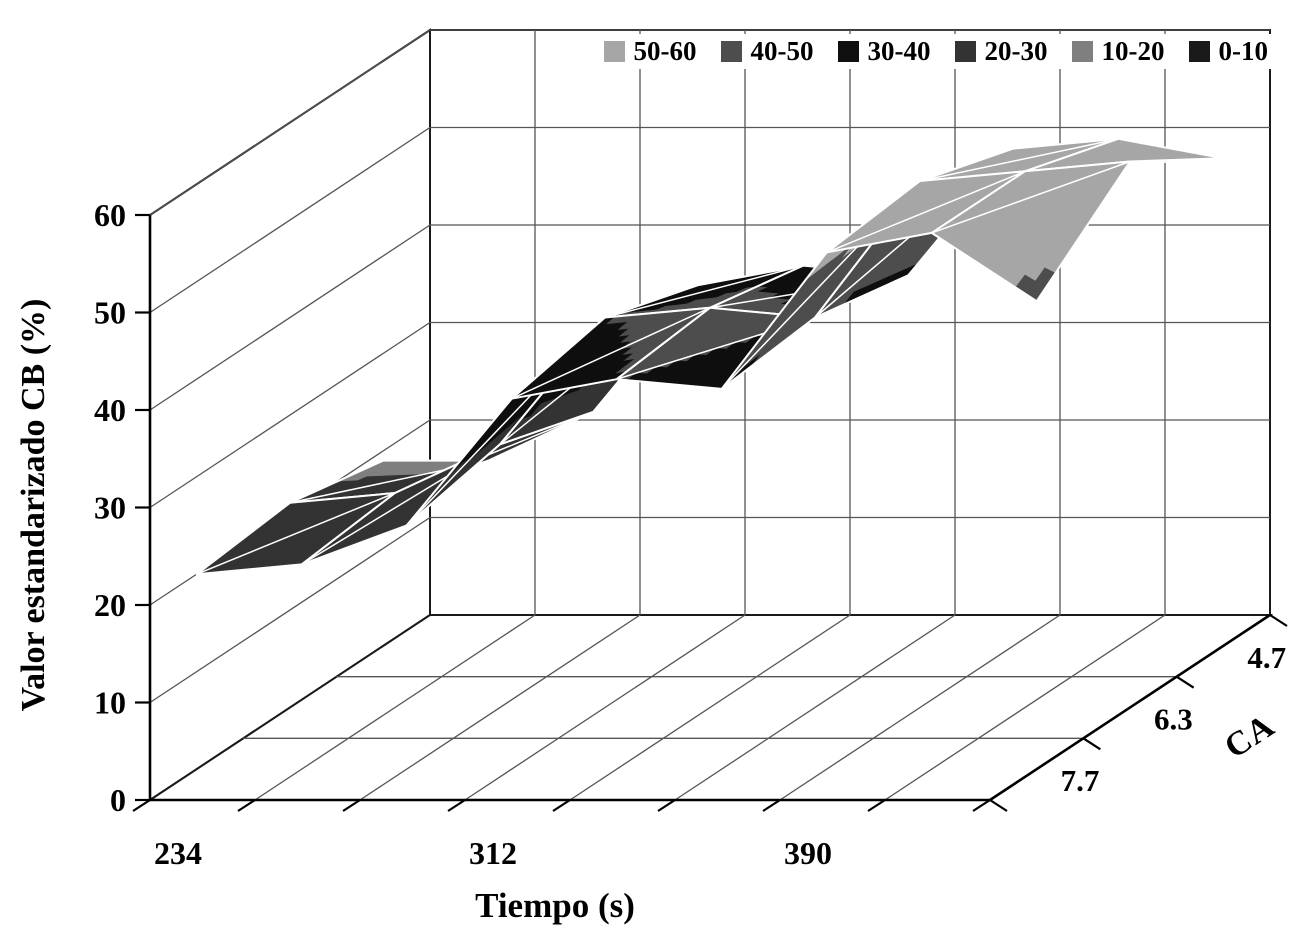 The height and width of the screenshot is (936, 1304). Describe the element at coordinates (33, 505) in the screenshot. I see `y-axis-title: Valor estandarizado CB (%)` at that location.